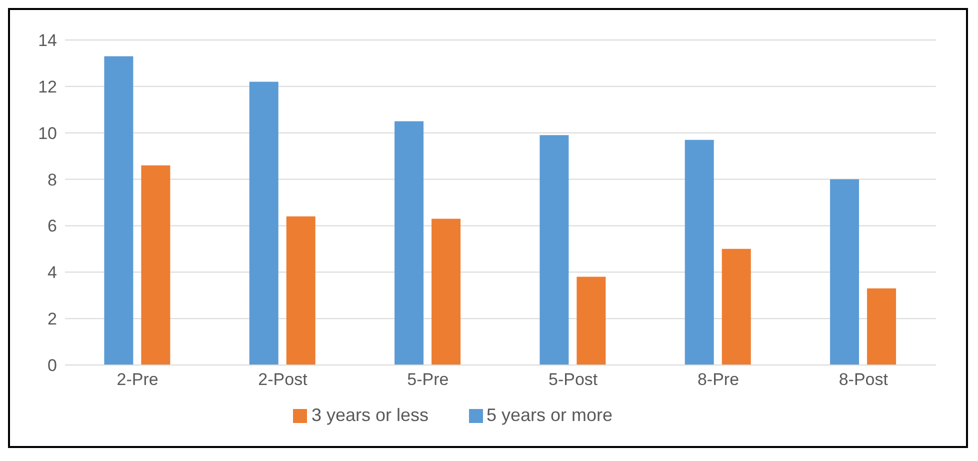 The width and height of the screenshot is (978, 461). I want to click on y-tick-label: 14, so click(47, 40).